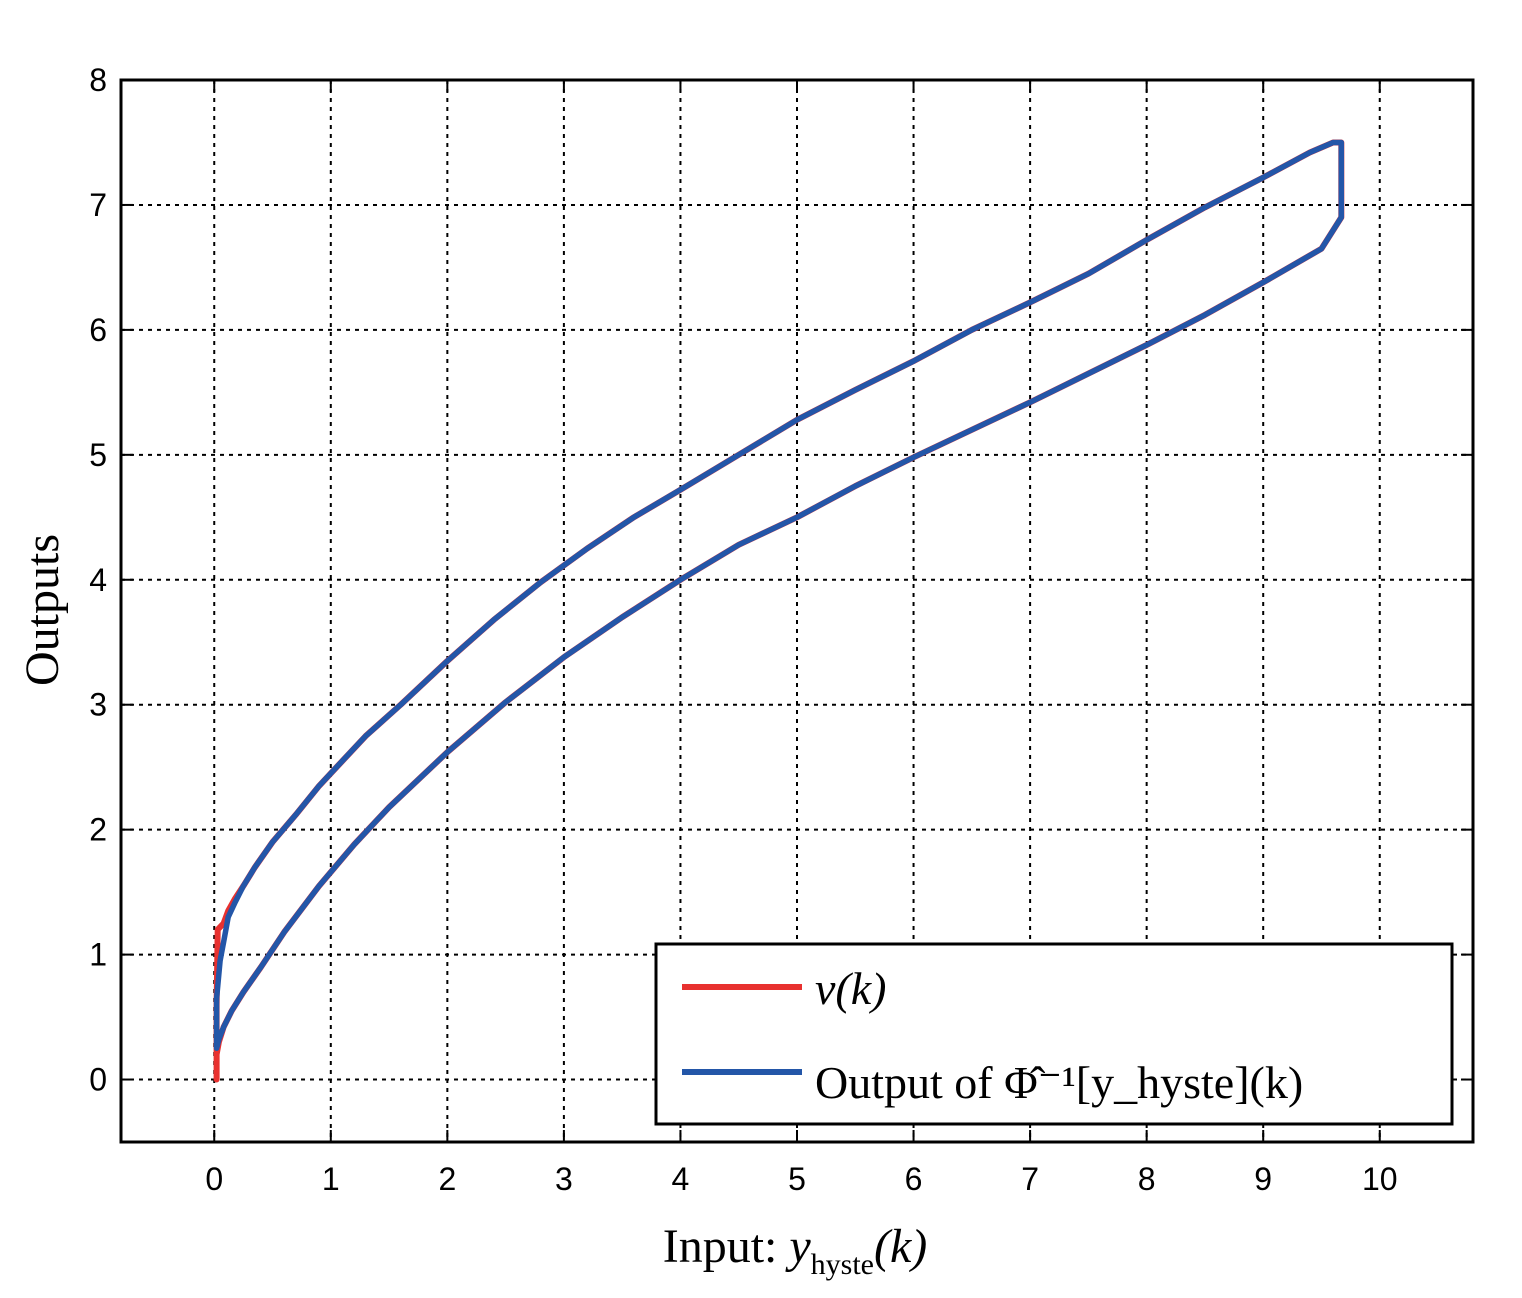  Describe the element at coordinates (1380, 1179) in the screenshot. I see `x-tick-label: 10` at that location.